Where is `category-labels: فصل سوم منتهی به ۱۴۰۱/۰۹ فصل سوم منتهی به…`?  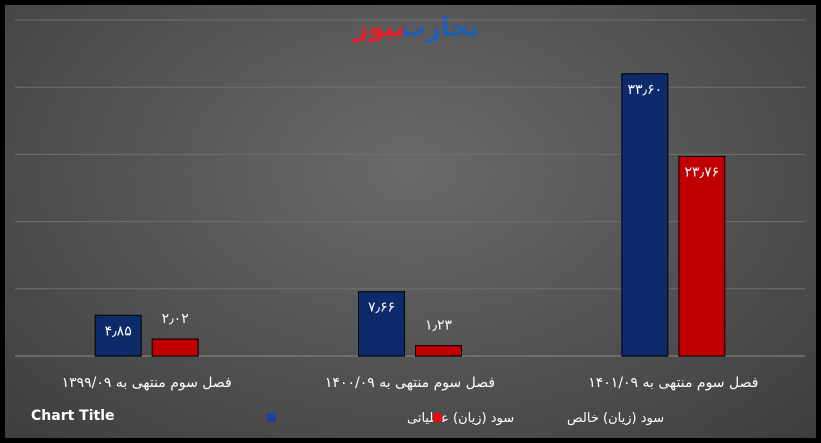
category-labels: فصل سوم منتهی به ۱۴۰۱/۰۹ فصل سوم منتهی به… is located at coordinates (410, 383).